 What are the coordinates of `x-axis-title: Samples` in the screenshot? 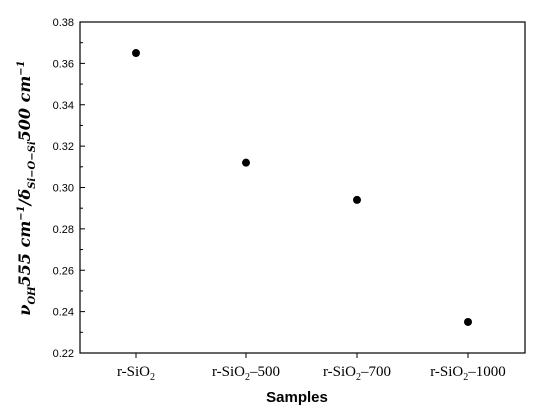 It's located at (297, 397).